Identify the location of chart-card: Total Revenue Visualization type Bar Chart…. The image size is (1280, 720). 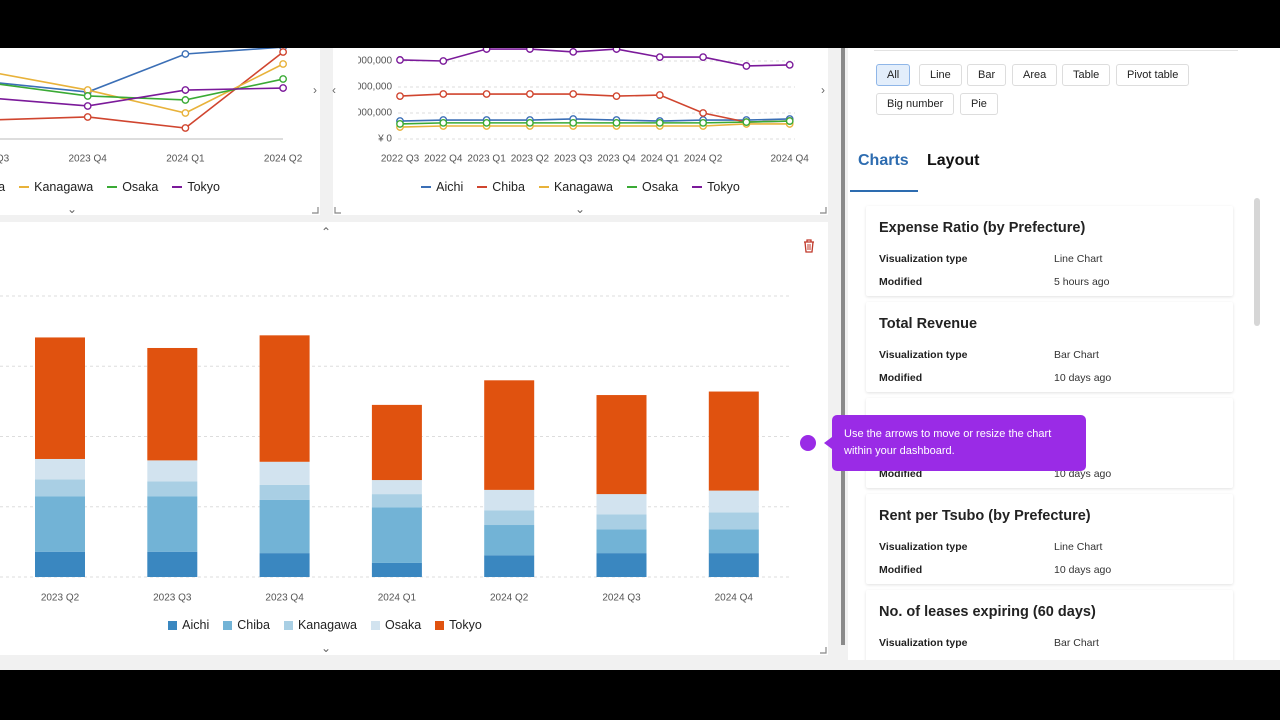
(1049, 347).